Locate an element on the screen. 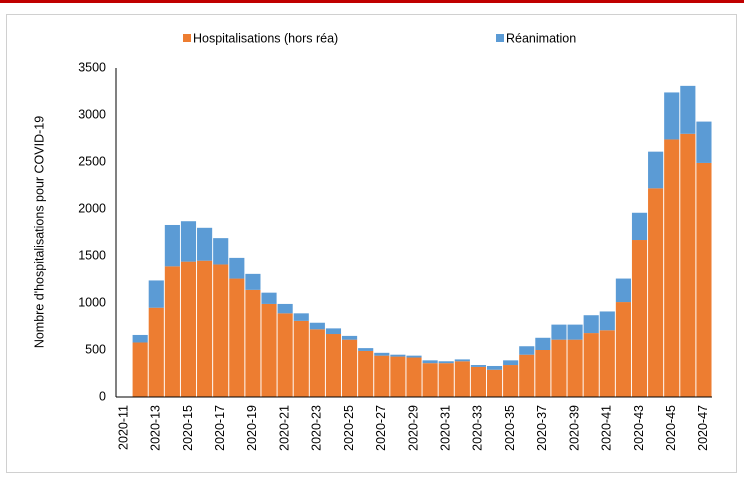 This screenshot has width=744, height=480. x-tick-label: 2020-45 is located at coordinates (671, 428).